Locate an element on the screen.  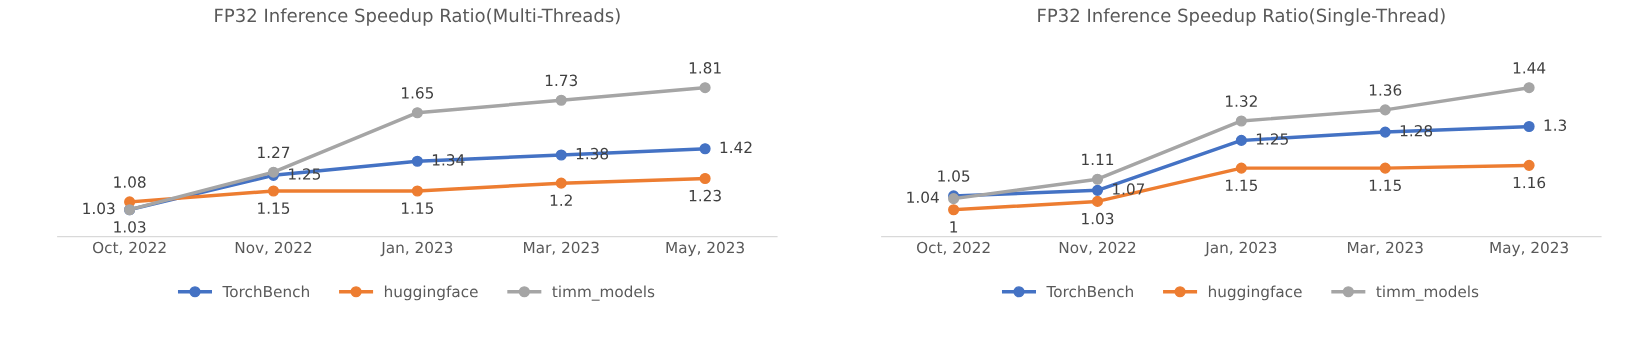
data-label: 1.27 is located at coordinates (274, 152).